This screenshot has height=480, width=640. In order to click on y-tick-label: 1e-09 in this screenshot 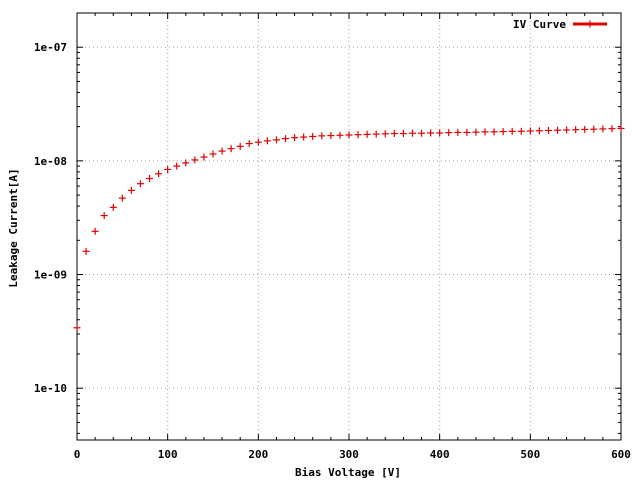, I will do `click(50, 275)`.